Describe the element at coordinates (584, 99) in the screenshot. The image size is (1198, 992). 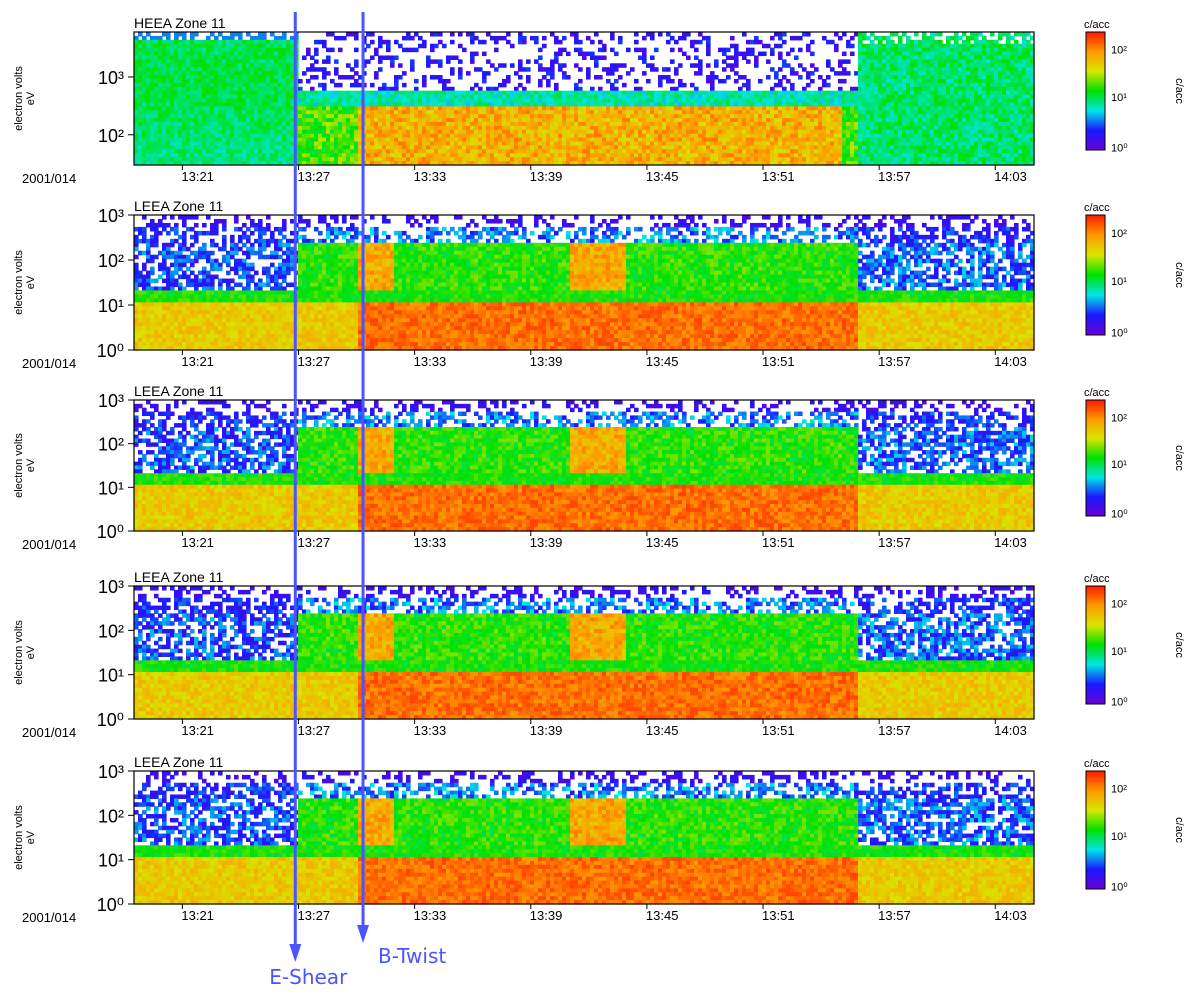
I see `heatmap-cells` at that location.